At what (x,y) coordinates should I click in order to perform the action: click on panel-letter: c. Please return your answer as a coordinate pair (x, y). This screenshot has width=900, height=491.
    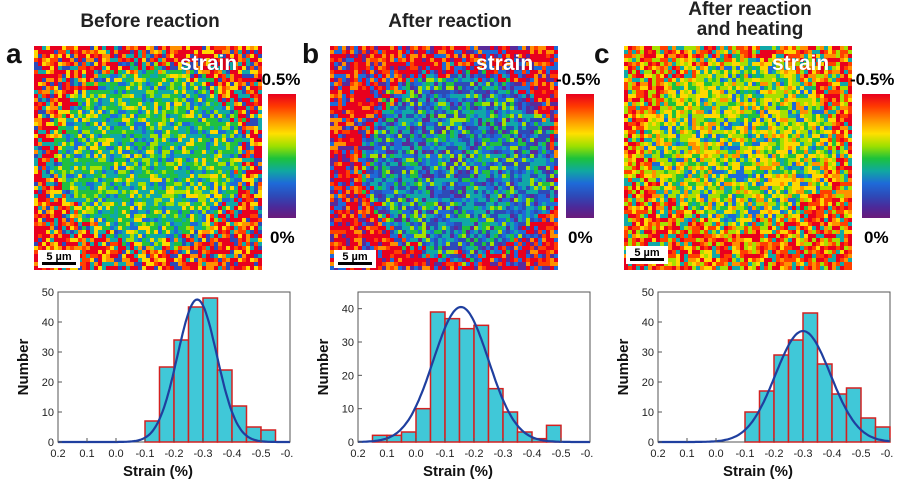
    Looking at the image, I should click on (602, 53).